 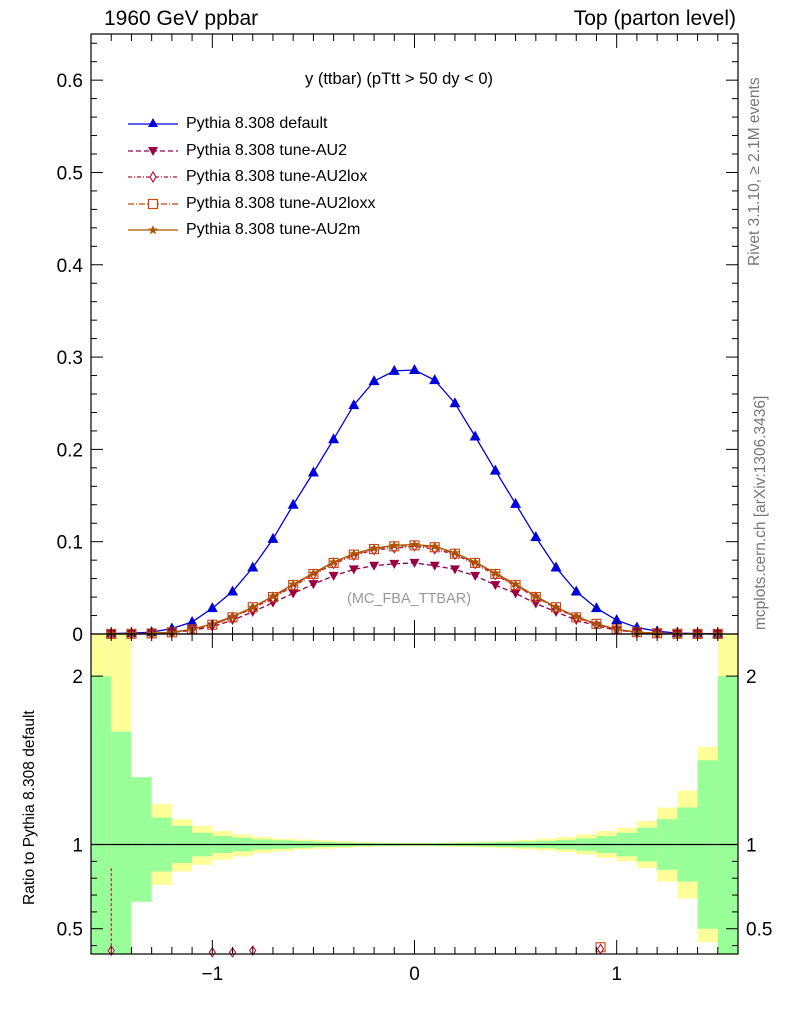 I want to click on plot-title: y (ttbar) (pTtt > 50 dy < 0), so click(x=399, y=79).